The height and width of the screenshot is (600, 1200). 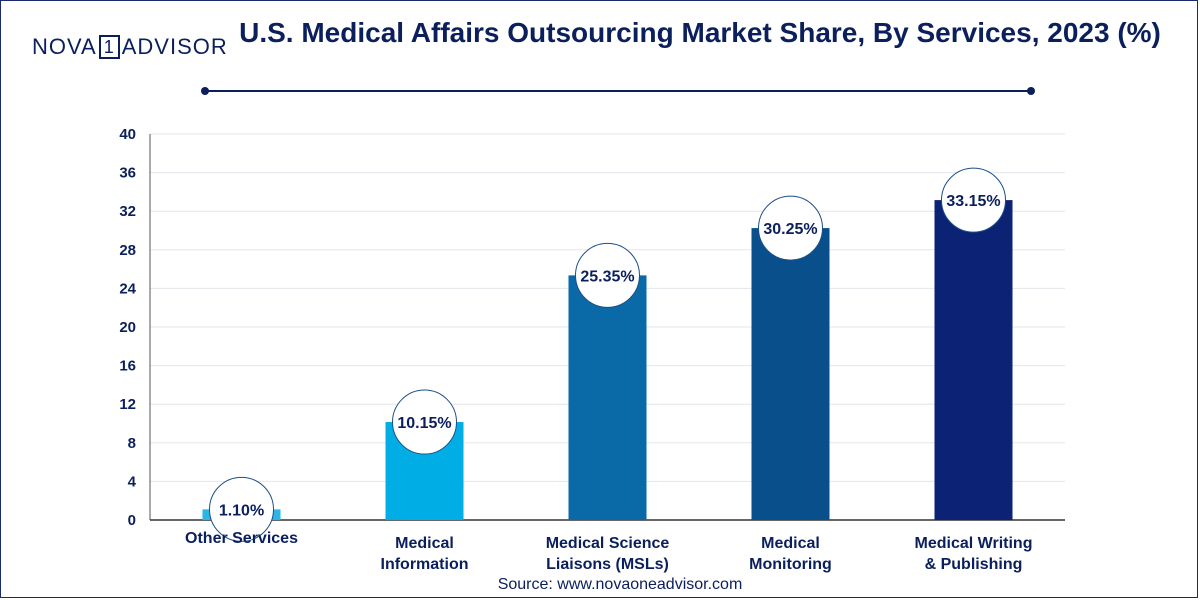 What do you see at coordinates (132, 443) in the screenshot?
I see `y-tick-label: 8` at bounding box center [132, 443].